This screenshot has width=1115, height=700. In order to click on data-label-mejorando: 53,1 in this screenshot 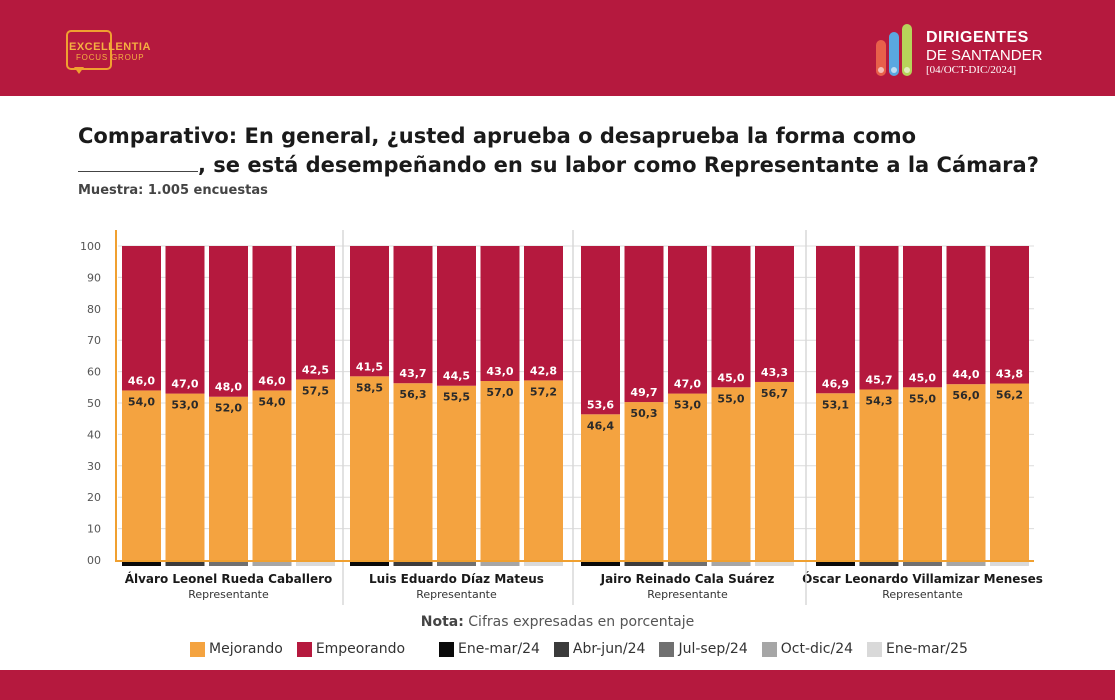, I will do `click(835, 404)`.